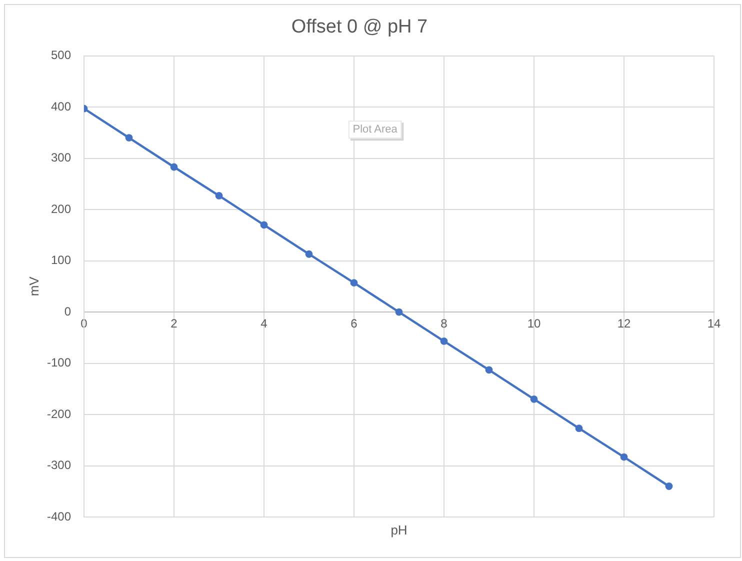 This screenshot has height=561, width=742. Describe the element at coordinates (68, 311) in the screenshot. I see `y-tick-label: 0` at that location.